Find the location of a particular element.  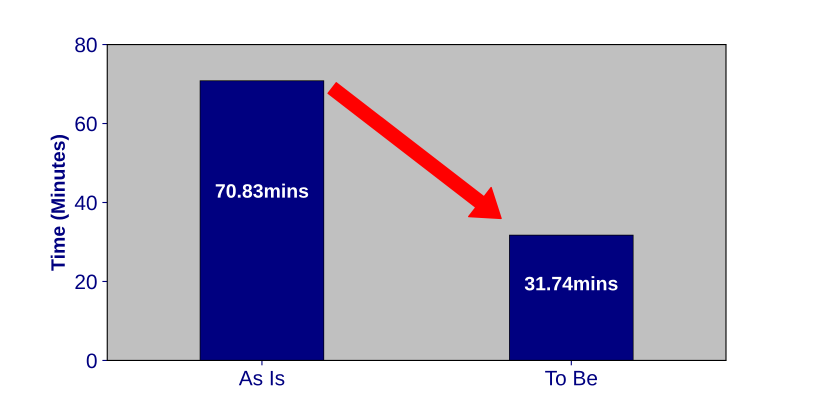

y-tick-label: 60 is located at coordinates (86, 124).